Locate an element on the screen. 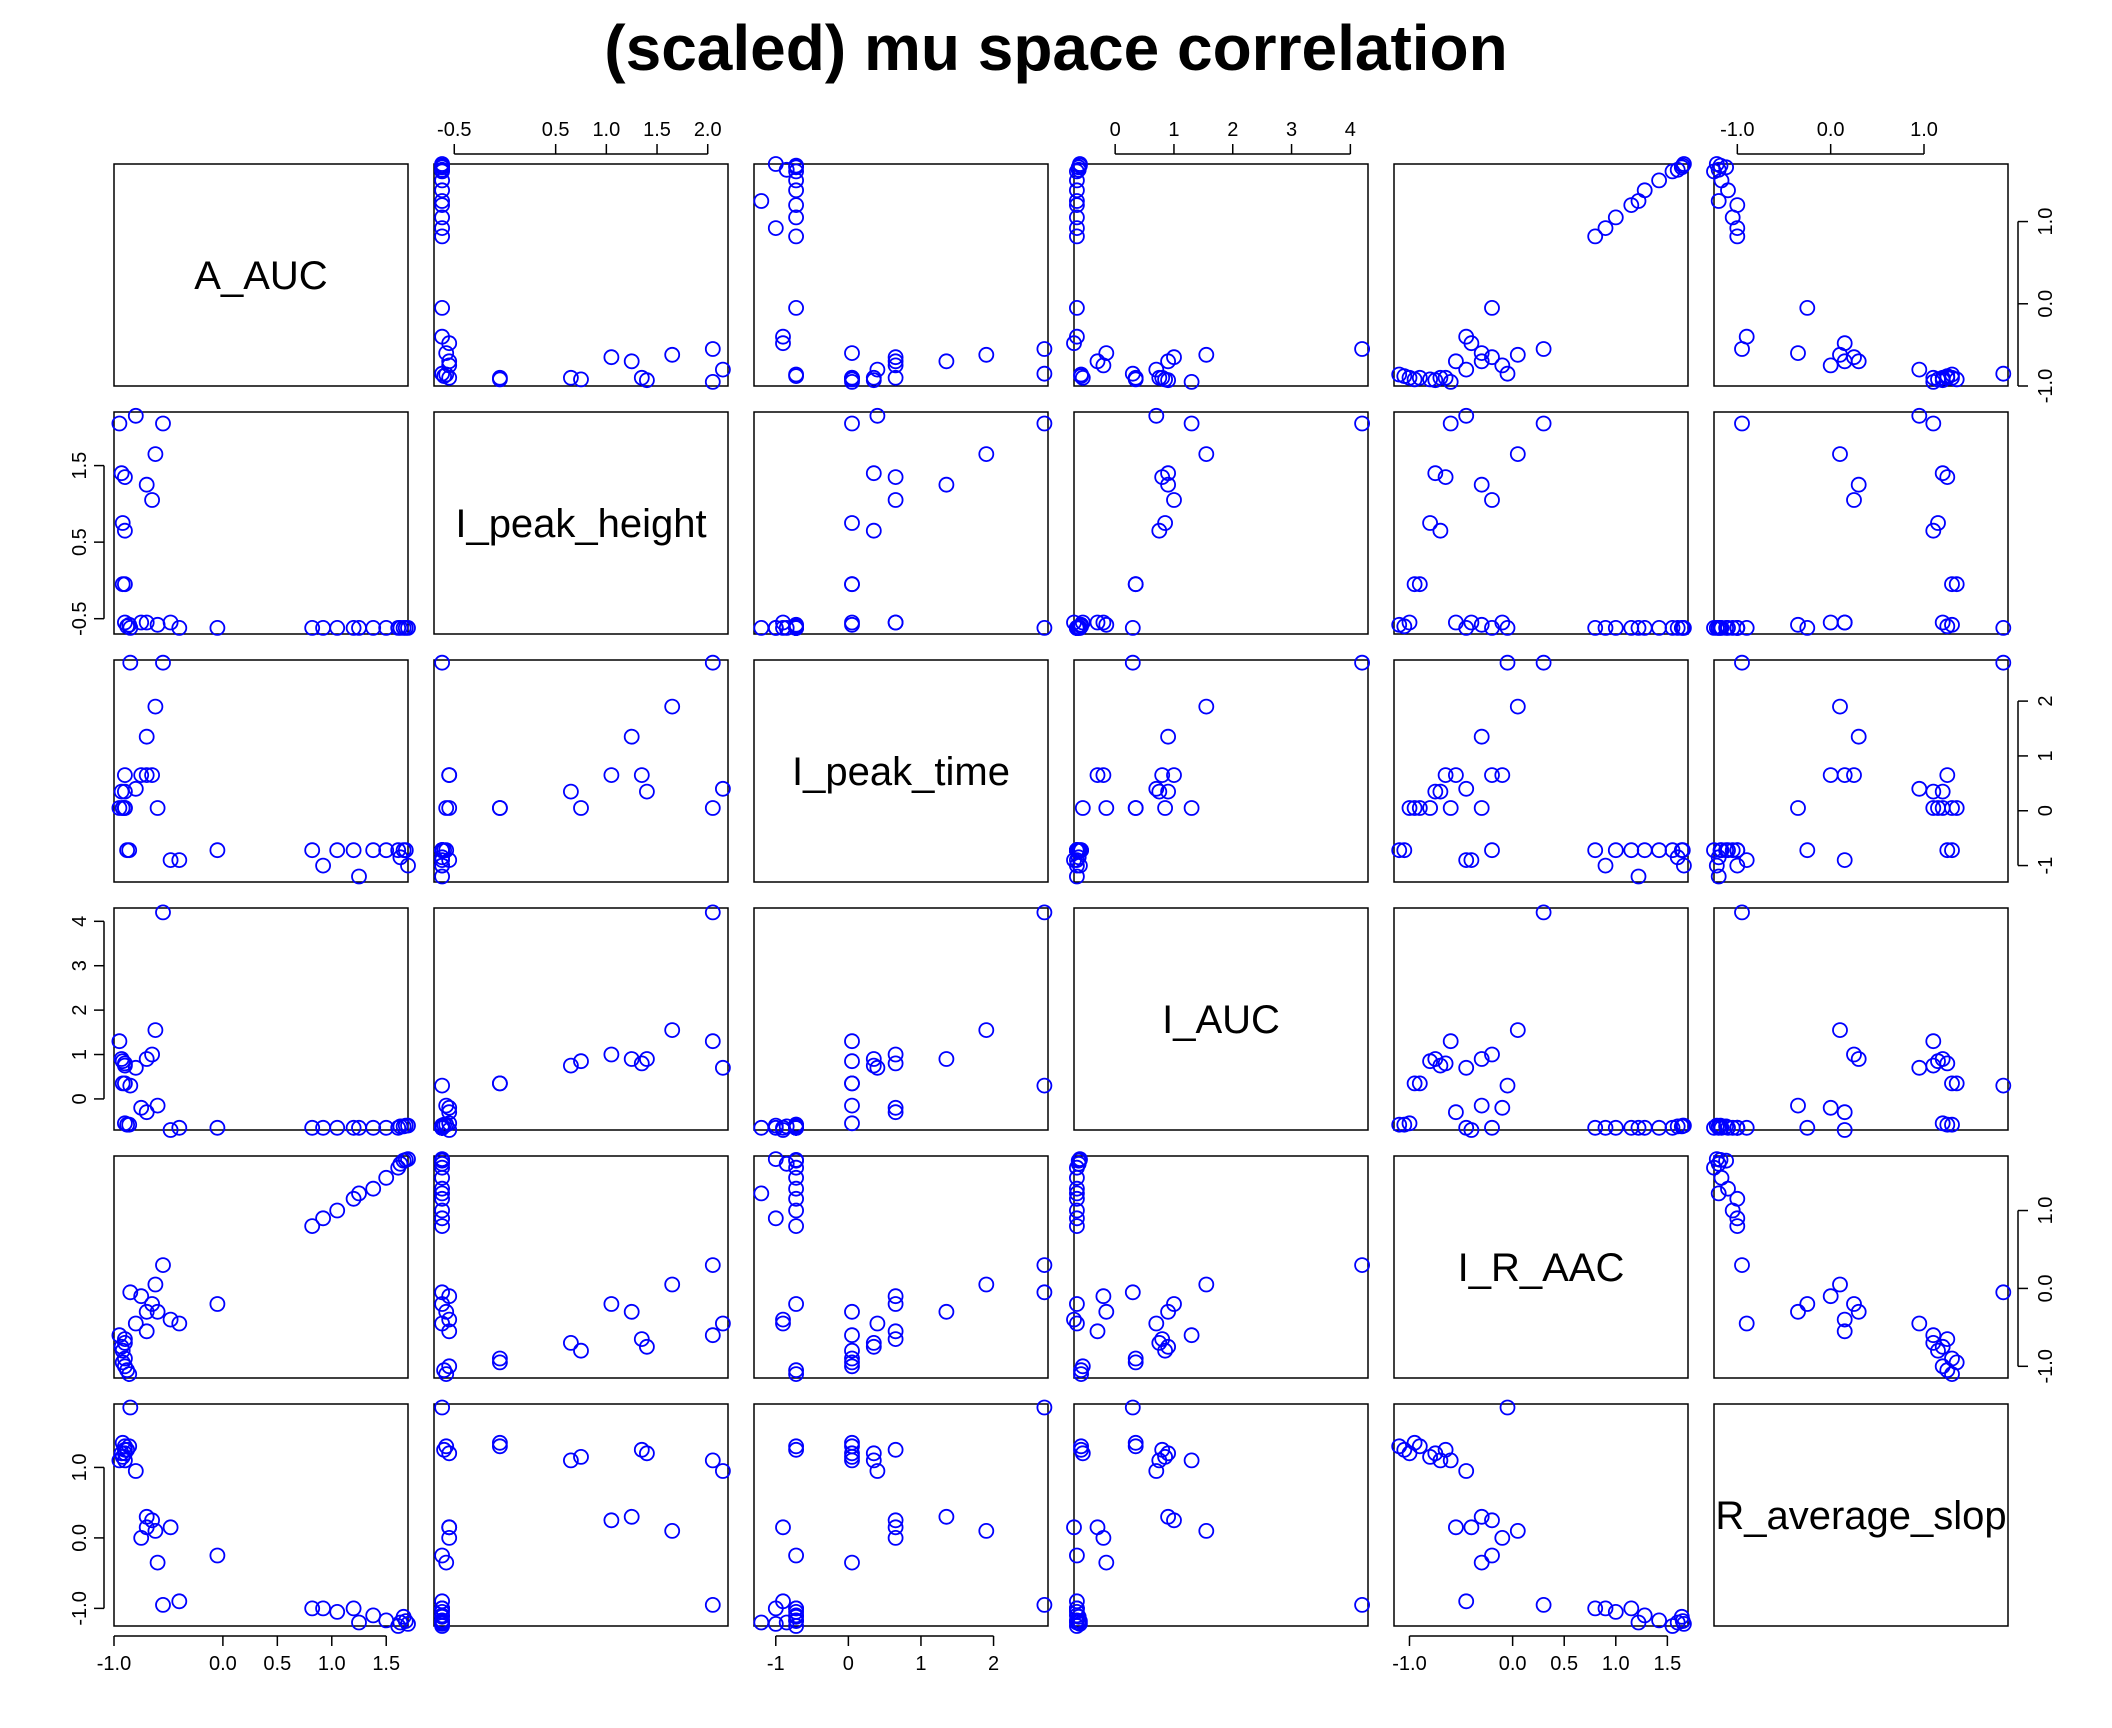 The image size is (2112, 1728). right-tick-label-i-r-aac-1: -1.0 is located at coordinates (2046, 1366).